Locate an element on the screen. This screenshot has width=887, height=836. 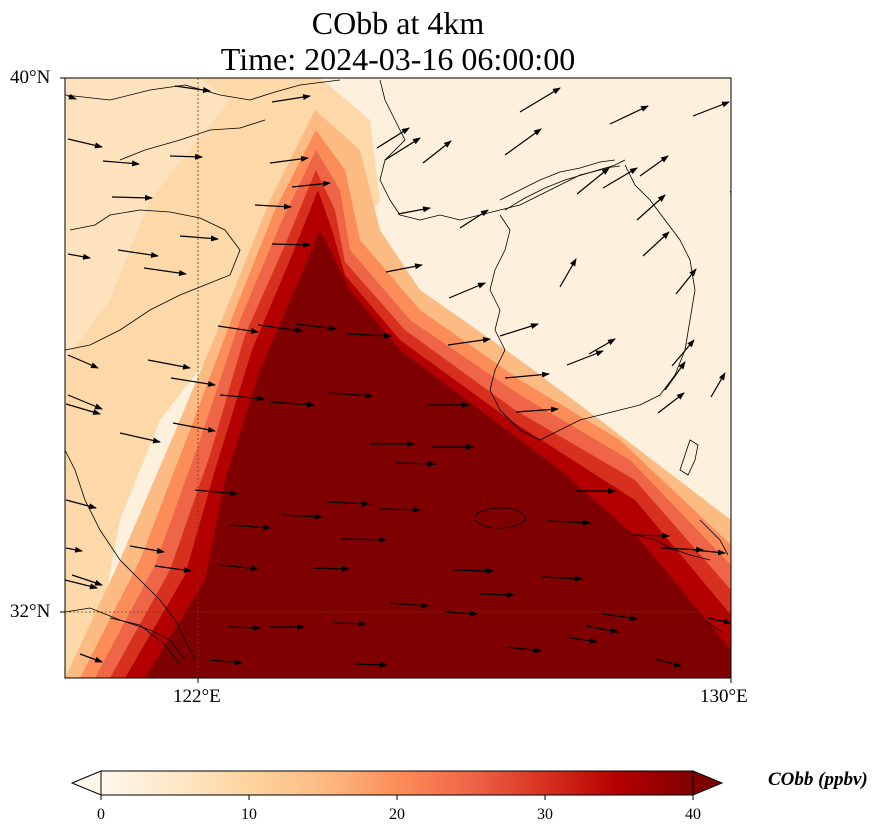
colorbar-title: CObb (ppbv) is located at coordinates (818, 779).